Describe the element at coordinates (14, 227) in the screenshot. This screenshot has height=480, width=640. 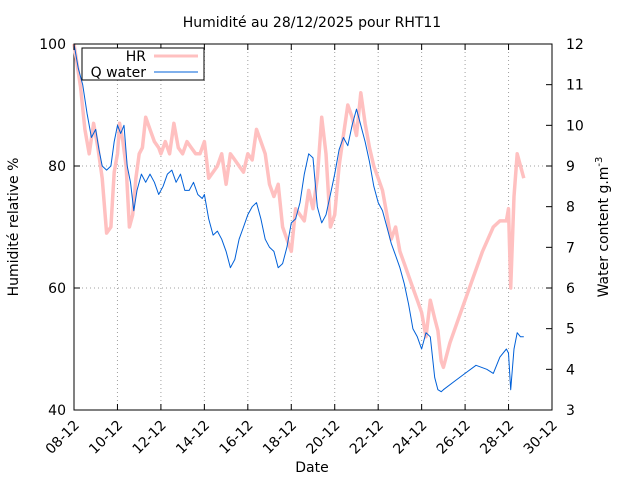
I see `y-left-label: Humidité relative %` at that location.